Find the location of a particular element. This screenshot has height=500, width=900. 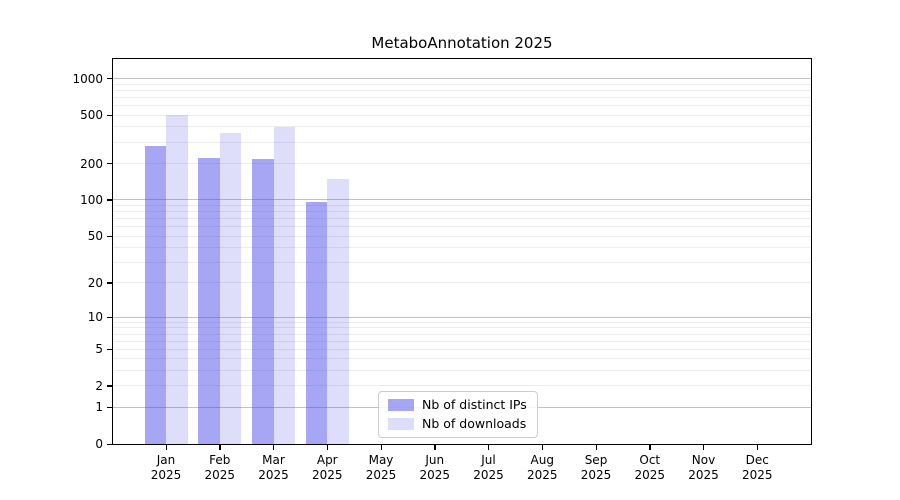

bar-distinct-ips-apr is located at coordinates (316, 322).